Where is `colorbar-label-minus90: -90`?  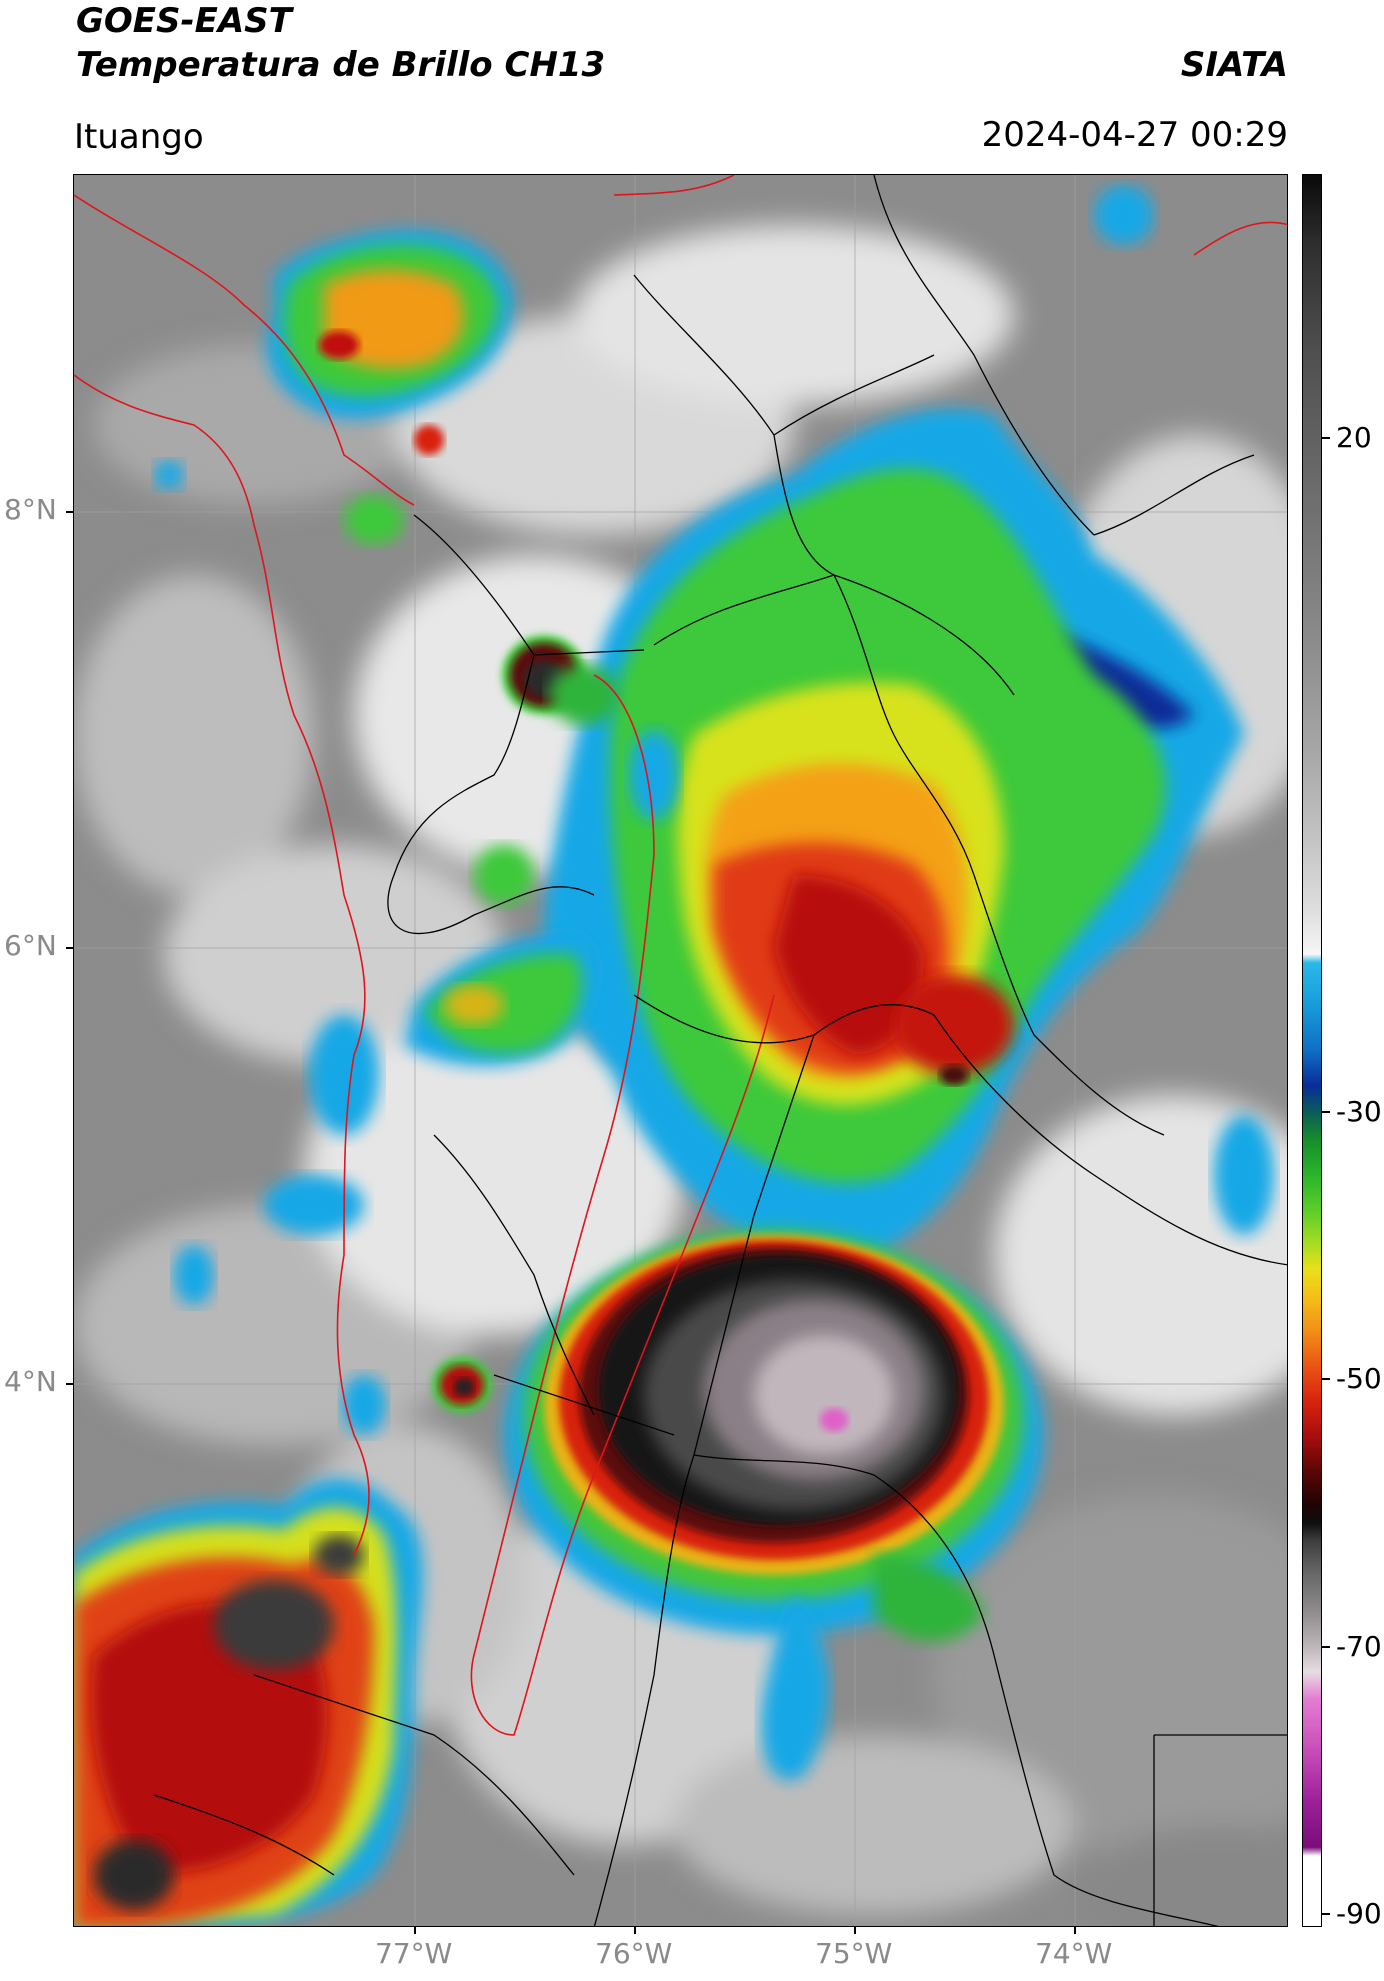 colorbar-label-minus90: -90 is located at coordinates (1359, 1913).